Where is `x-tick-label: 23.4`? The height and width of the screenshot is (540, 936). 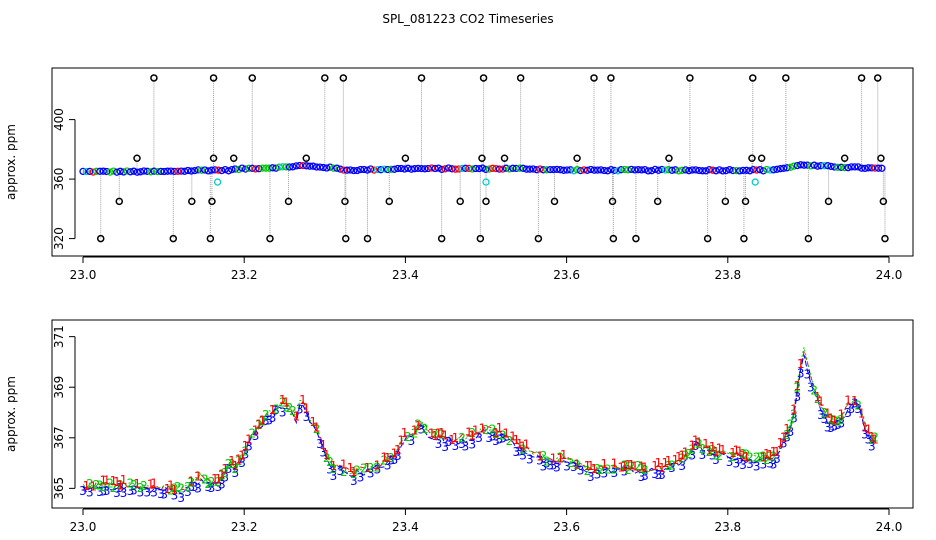
x-tick-label: 23.4 is located at coordinates (405, 527).